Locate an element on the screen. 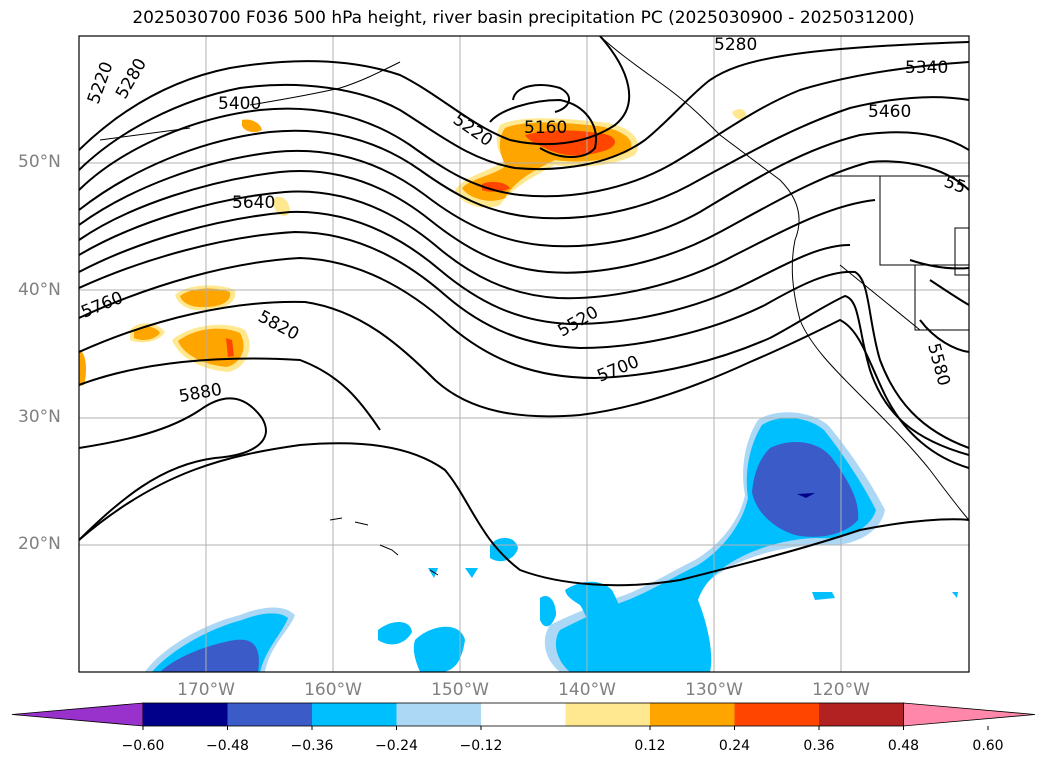 The width and height of the screenshot is (1047, 765). lat-label: 50°N is located at coordinates (39, 162).